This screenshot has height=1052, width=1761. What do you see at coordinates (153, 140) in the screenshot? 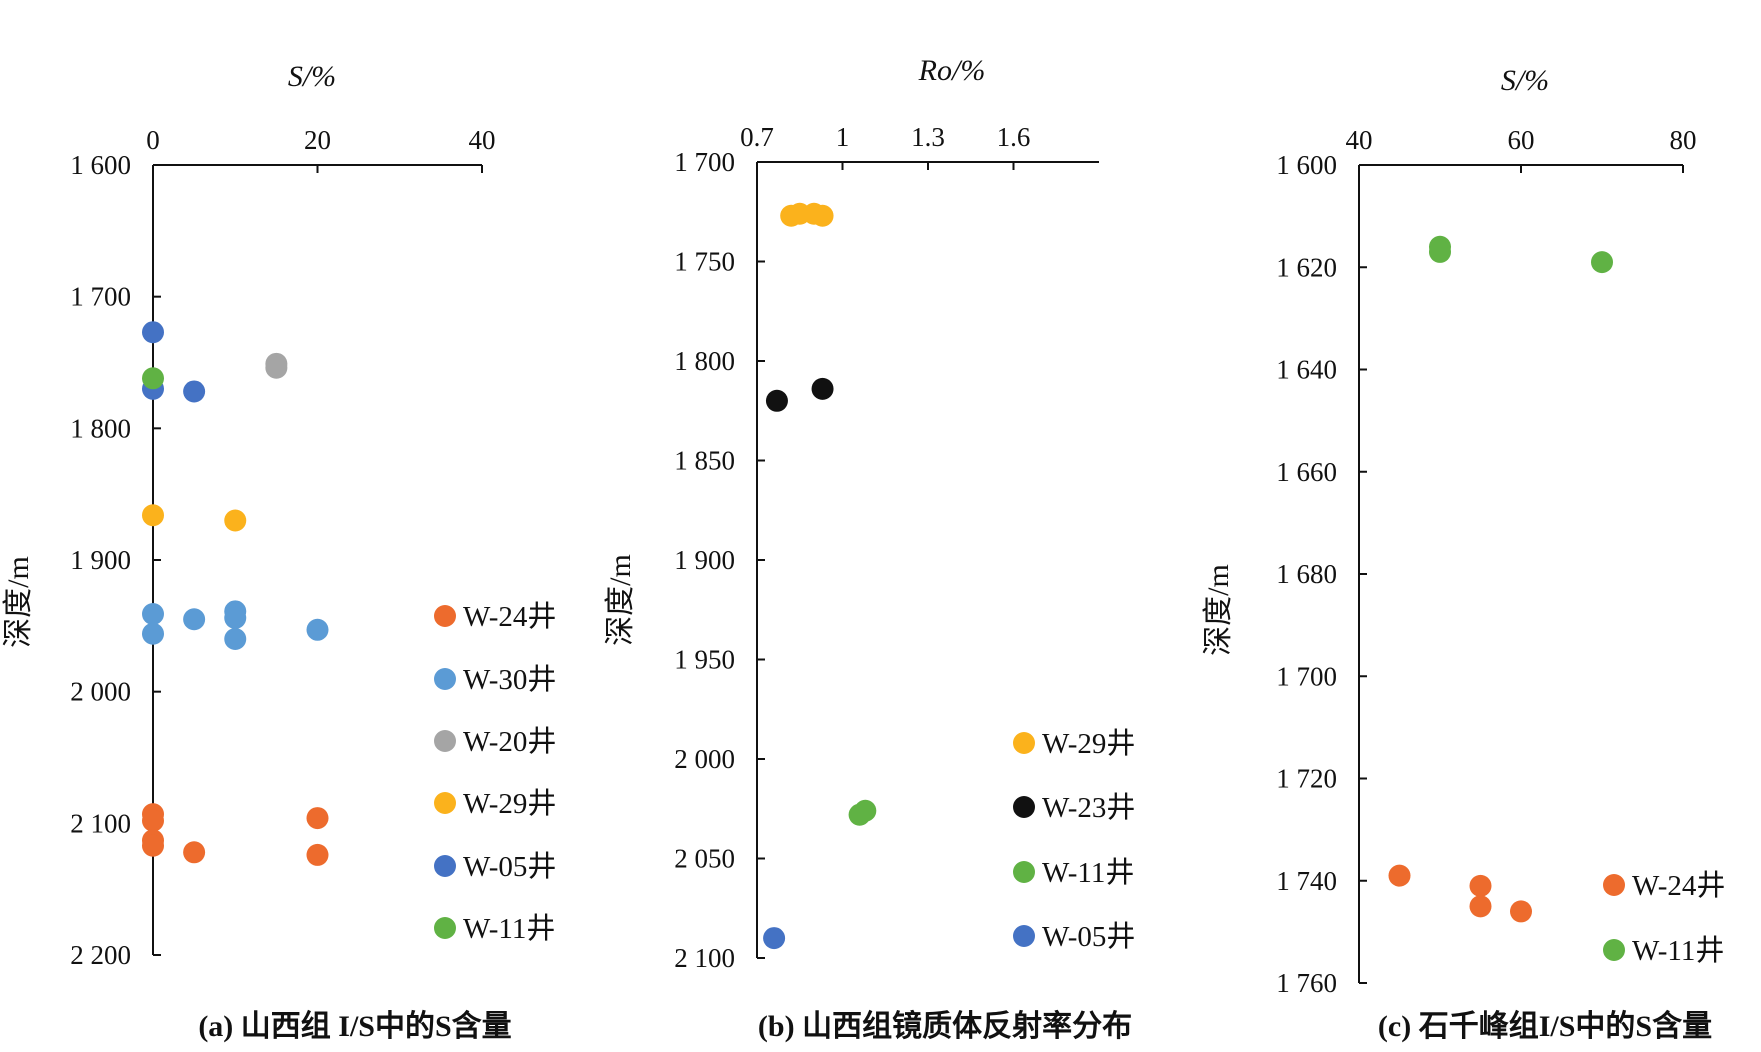
I see `x-tick-label: 0` at bounding box center [153, 140].